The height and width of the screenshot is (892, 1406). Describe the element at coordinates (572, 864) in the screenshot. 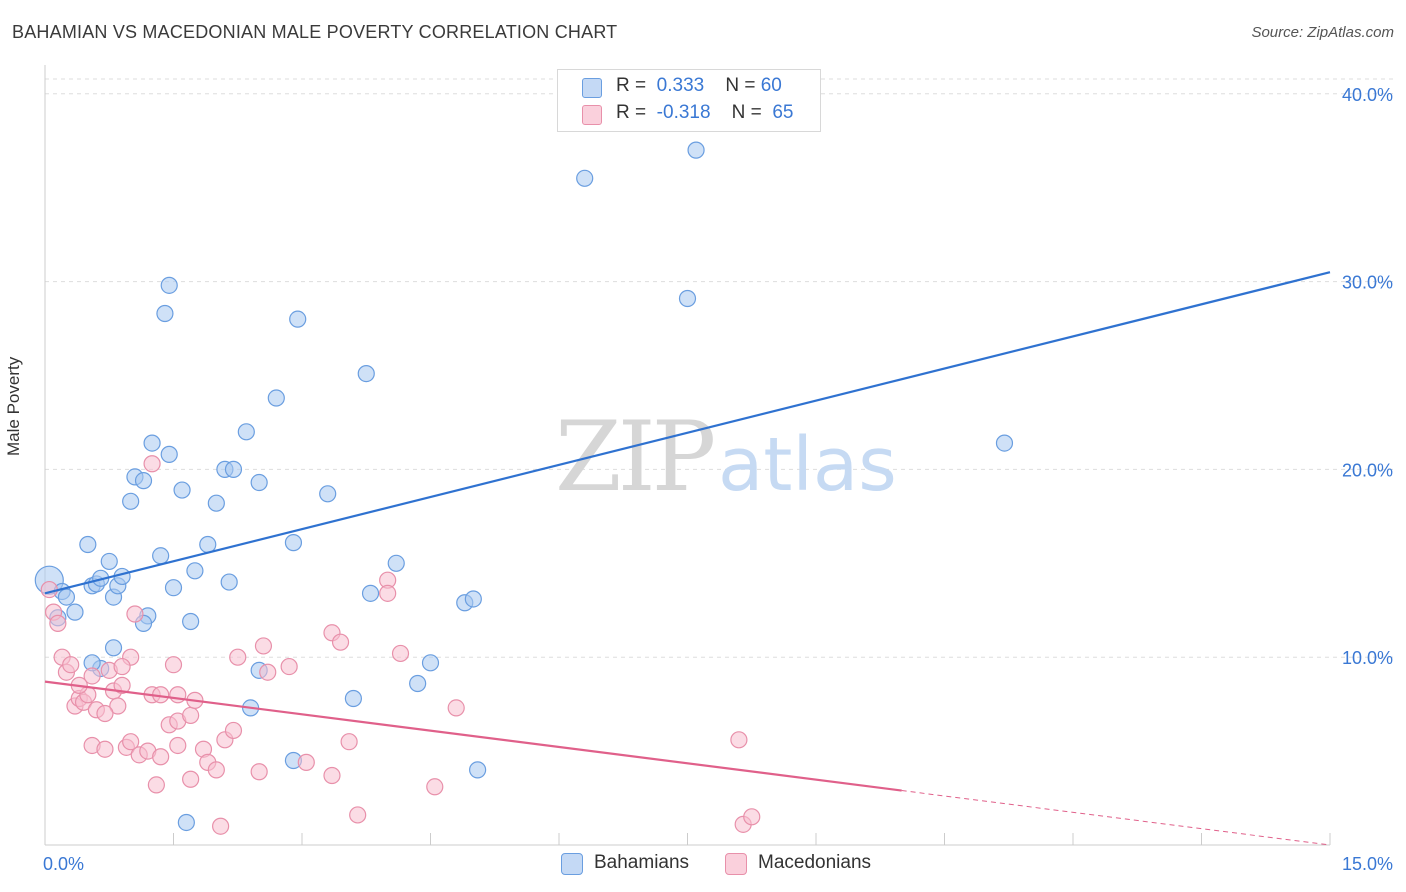

I see `series-swatch-bahamians` at that location.